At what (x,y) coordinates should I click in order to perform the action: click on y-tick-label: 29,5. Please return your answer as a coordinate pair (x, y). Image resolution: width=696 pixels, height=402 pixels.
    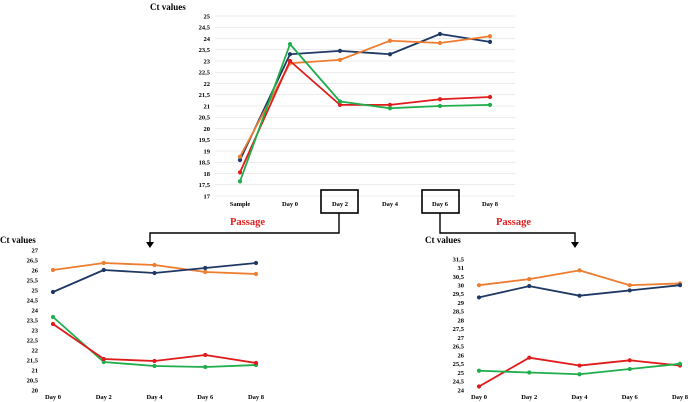
    Looking at the image, I should click on (459, 294).